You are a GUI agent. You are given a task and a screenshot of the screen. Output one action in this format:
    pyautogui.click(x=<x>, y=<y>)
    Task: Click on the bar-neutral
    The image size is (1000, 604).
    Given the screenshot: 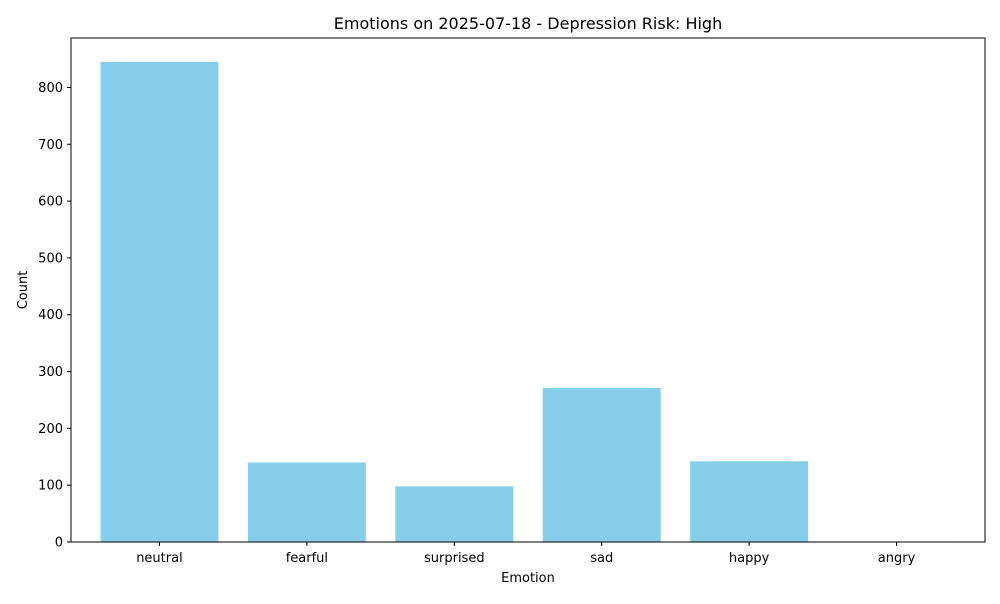 What is the action you would take?
    pyautogui.click(x=159, y=301)
    